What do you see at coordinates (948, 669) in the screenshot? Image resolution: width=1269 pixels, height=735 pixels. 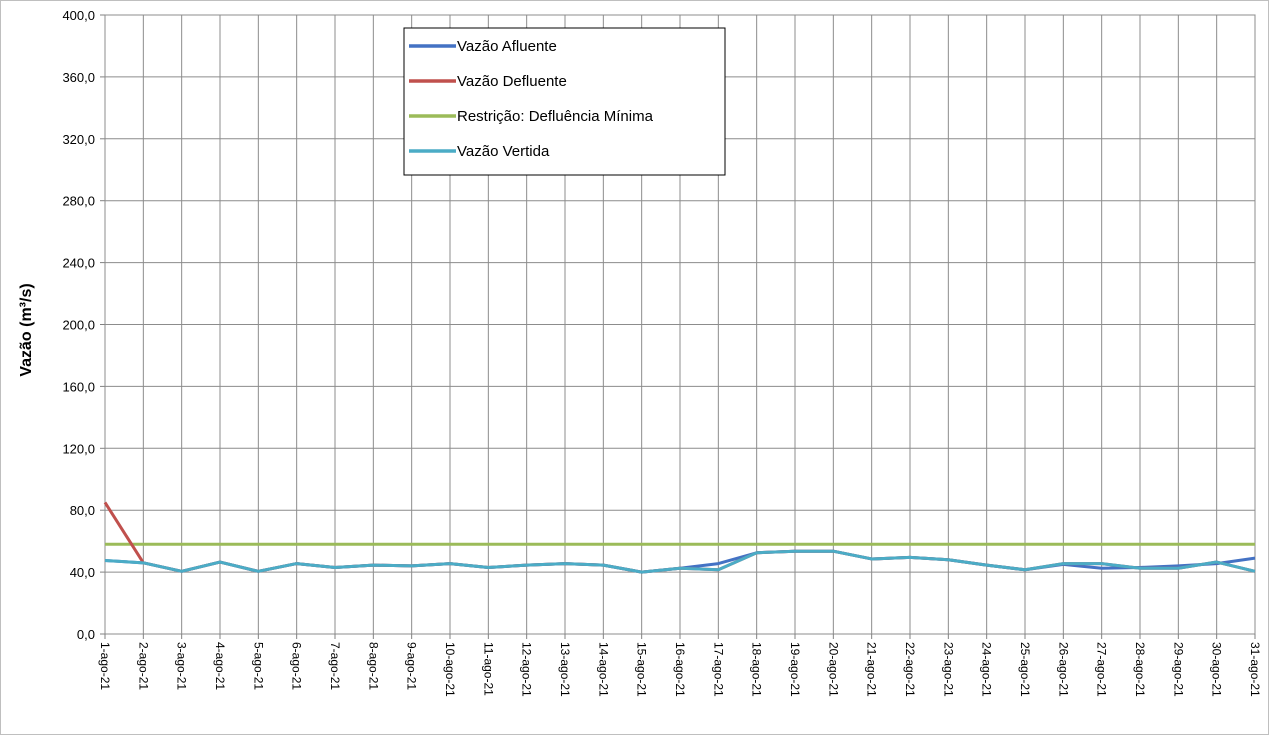 I see `x-tick-label: 23-ago-21` at bounding box center [948, 669].